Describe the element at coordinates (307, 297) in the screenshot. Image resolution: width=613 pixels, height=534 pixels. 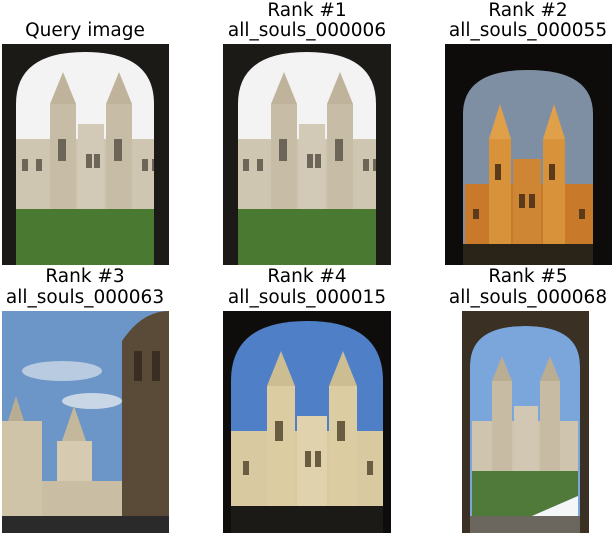
I see `result-name: all_souls_000015` at that location.